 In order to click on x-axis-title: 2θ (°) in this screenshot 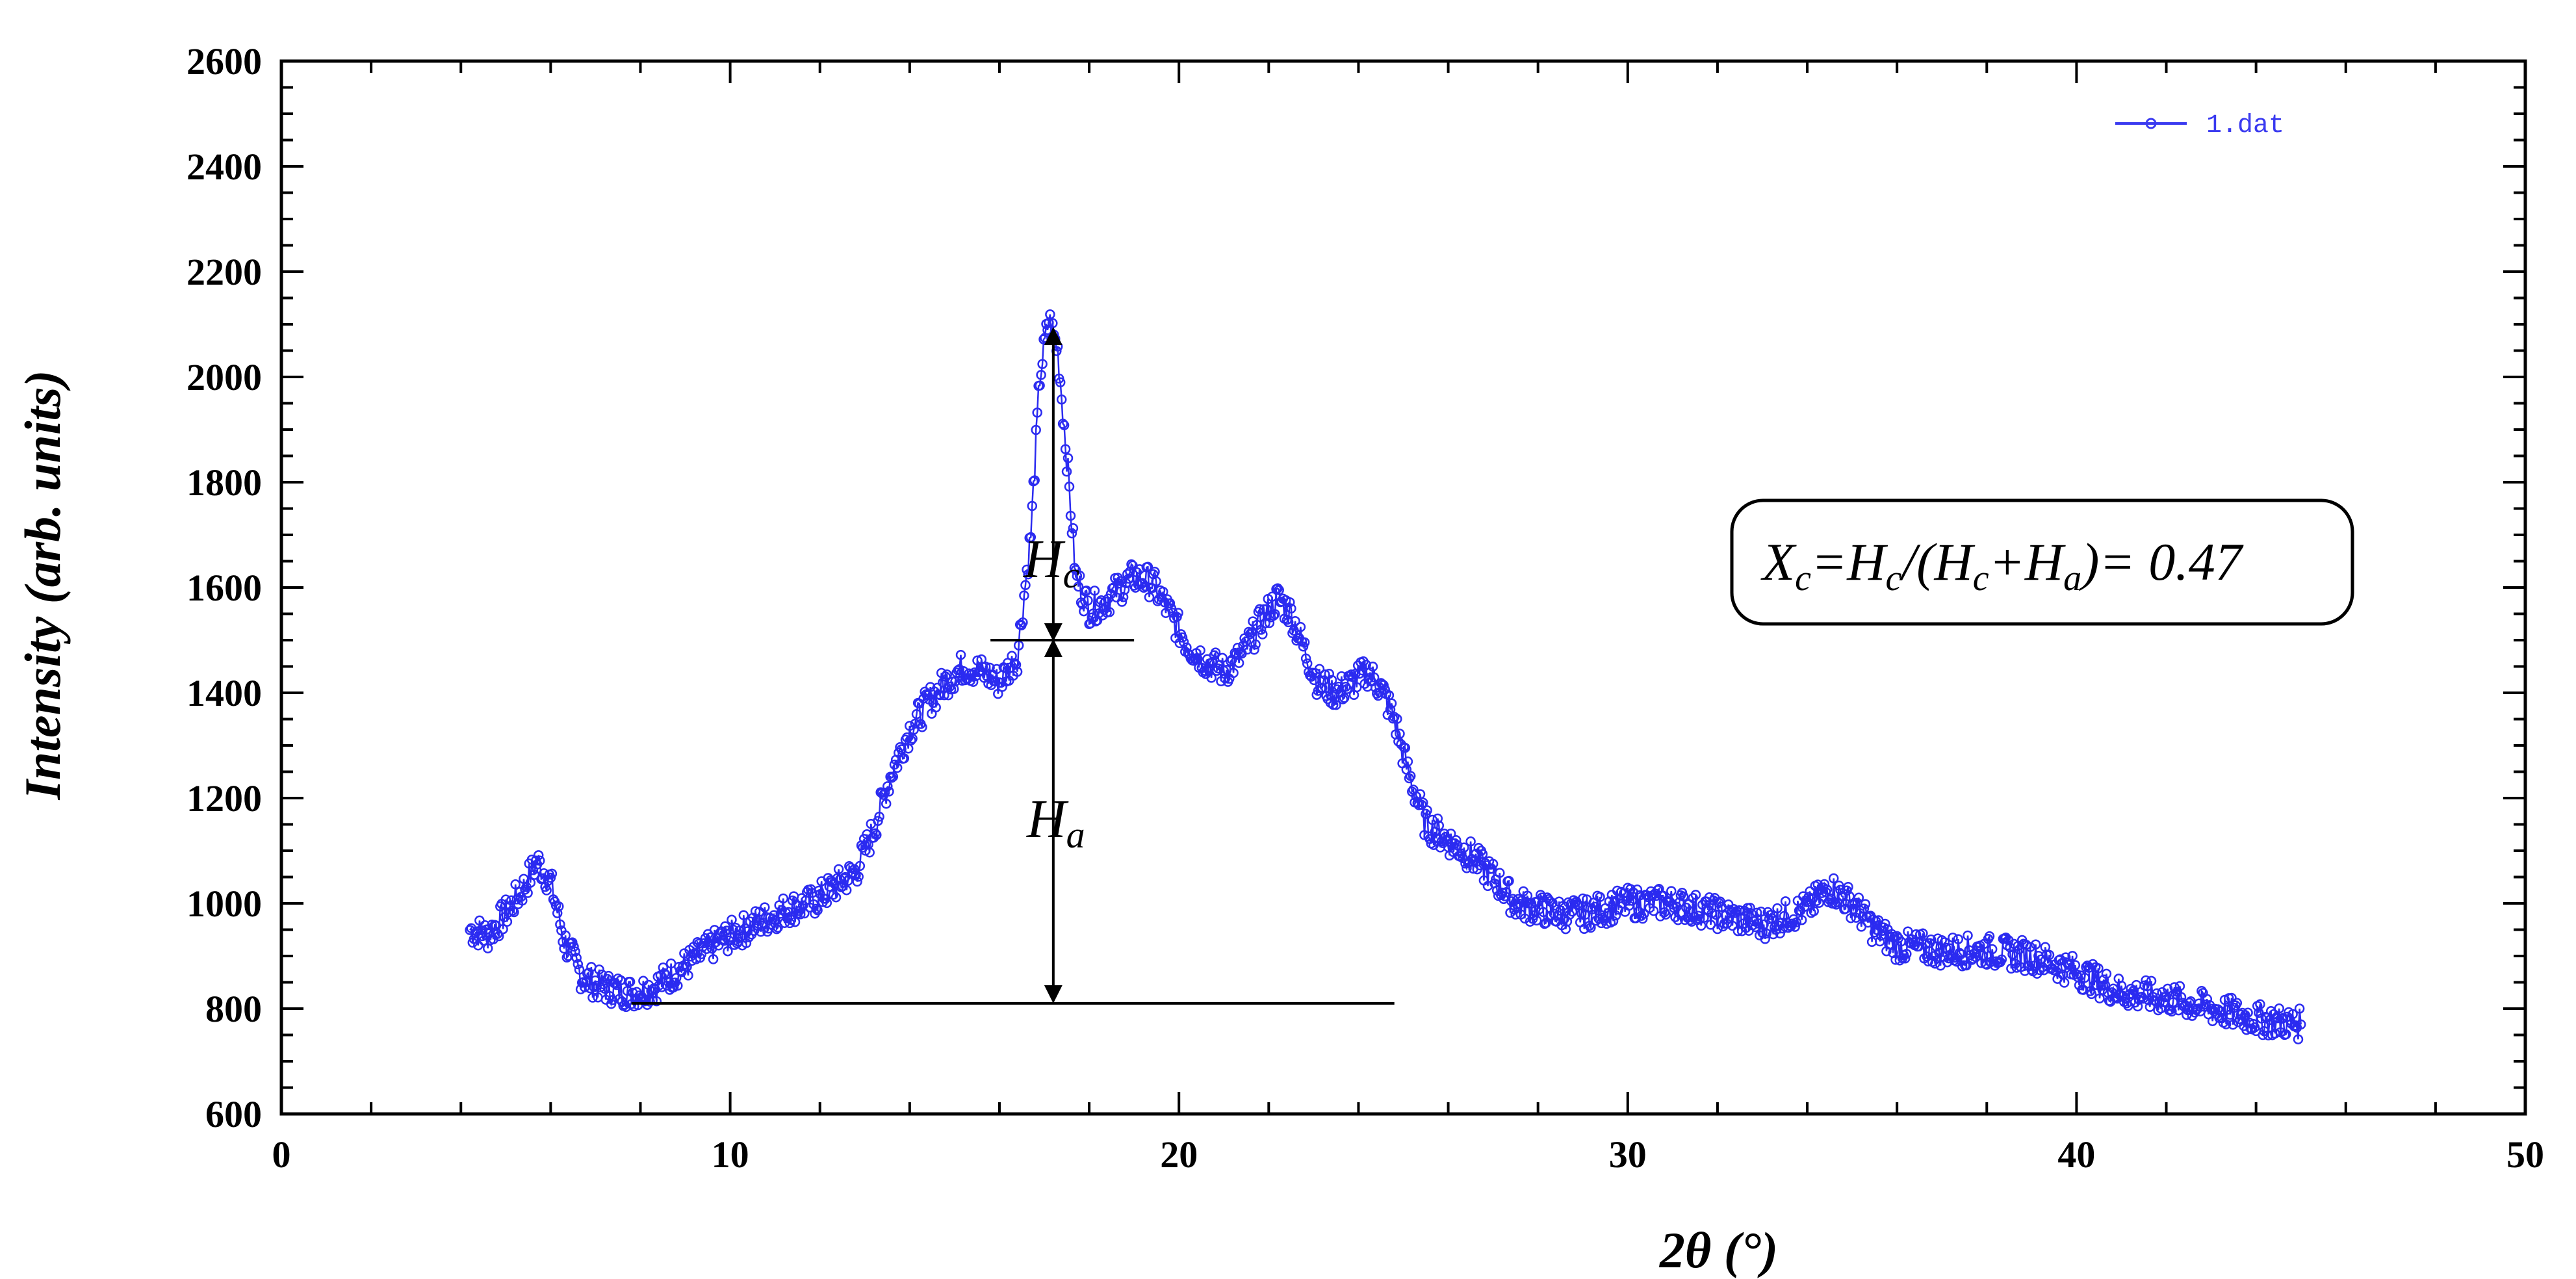, I will do `click(1718, 1250)`.